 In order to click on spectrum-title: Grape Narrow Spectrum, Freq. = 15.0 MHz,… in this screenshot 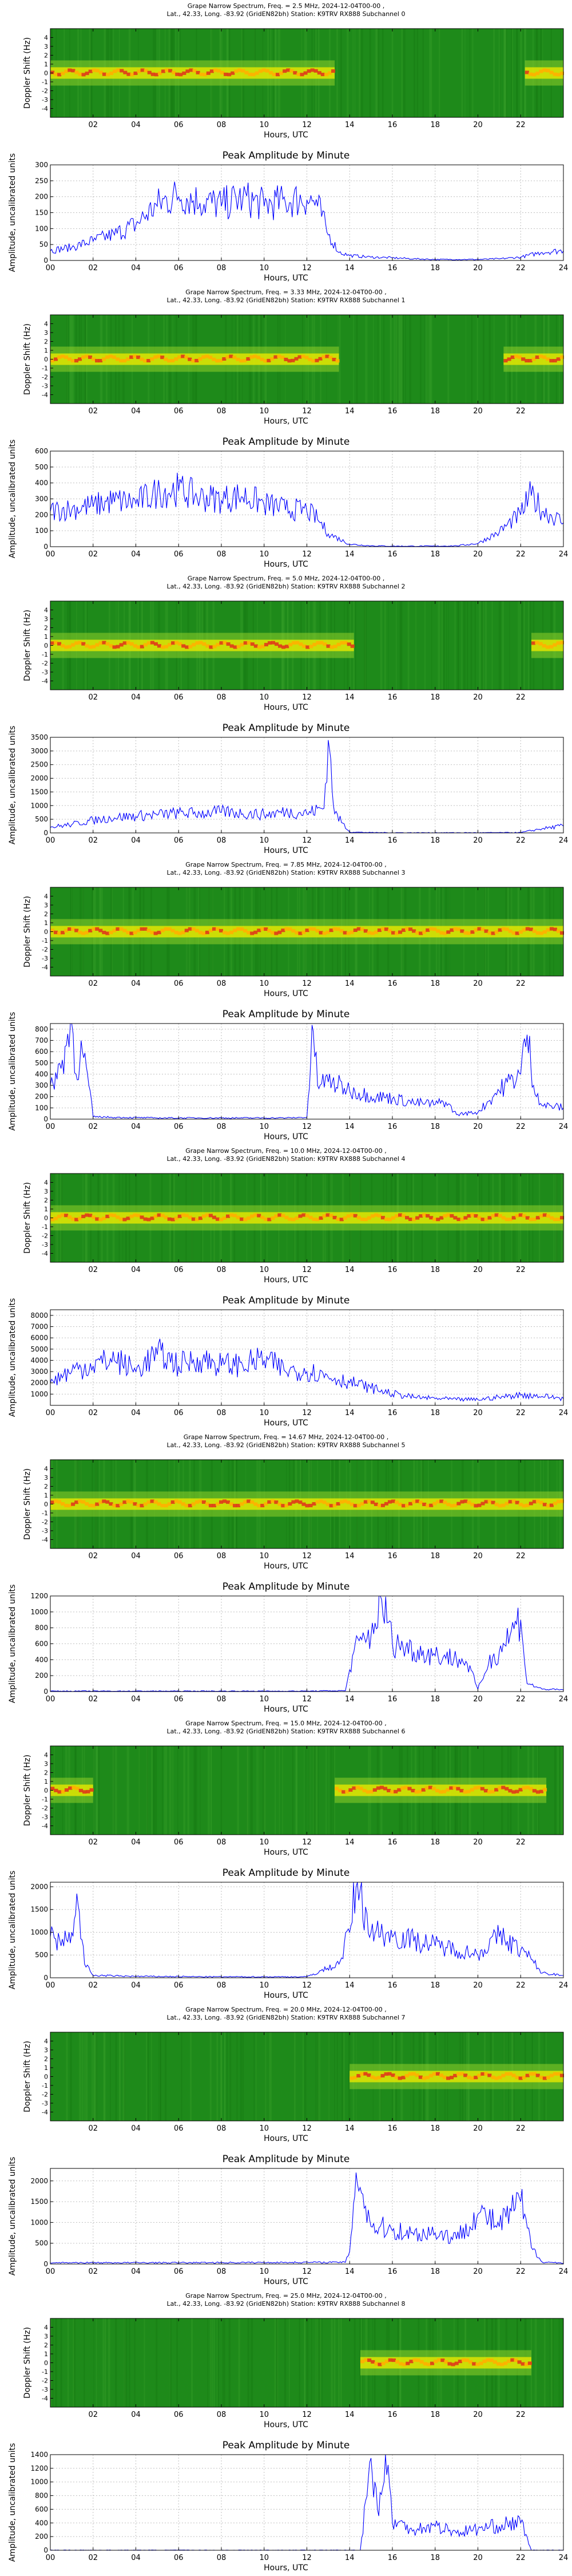, I will do `click(286, 1723)`.